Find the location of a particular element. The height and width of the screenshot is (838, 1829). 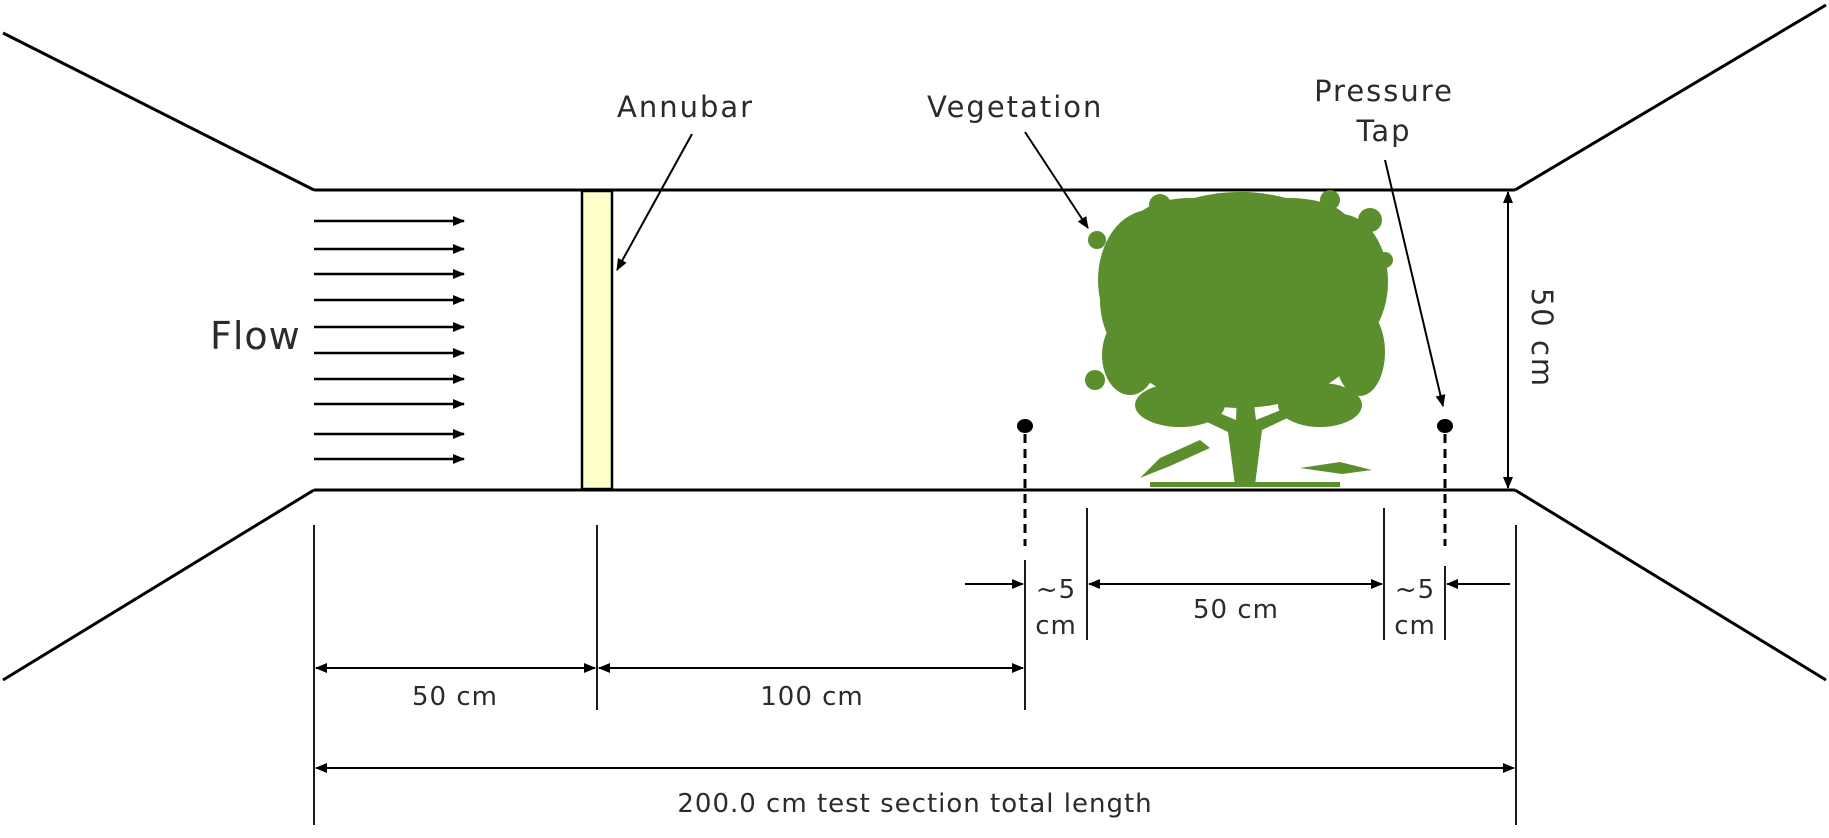

diffuser-bottom is located at coordinates (1670, 585).